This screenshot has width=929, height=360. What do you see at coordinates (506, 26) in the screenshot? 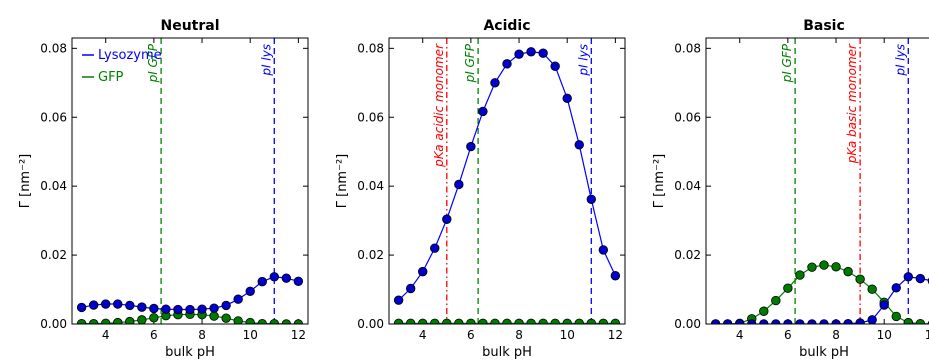
I see `panel-title: Acidic` at bounding box center [506, 26].